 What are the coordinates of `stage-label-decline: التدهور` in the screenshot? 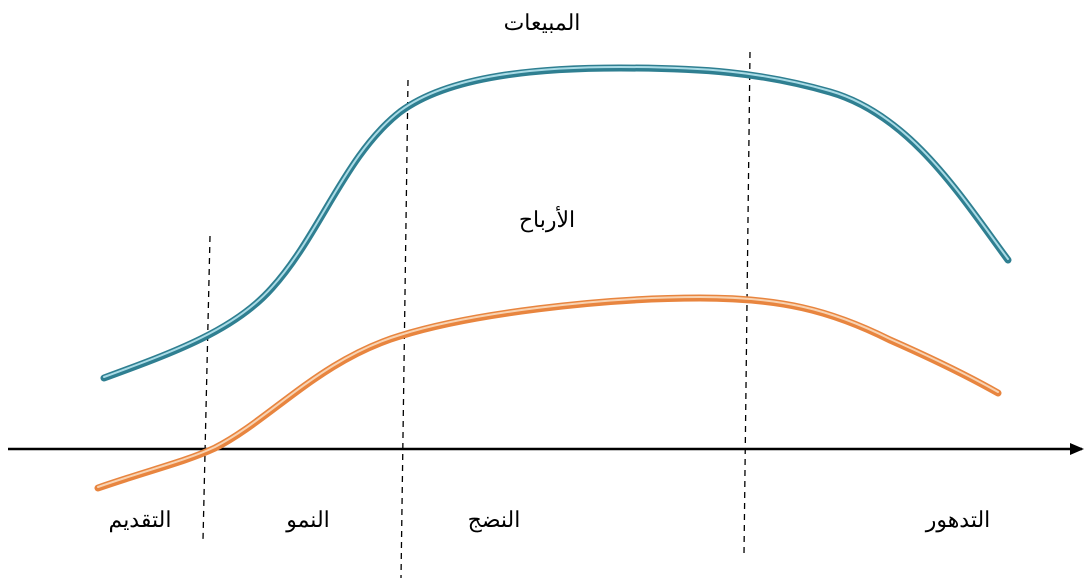 It's located at (958, 520).